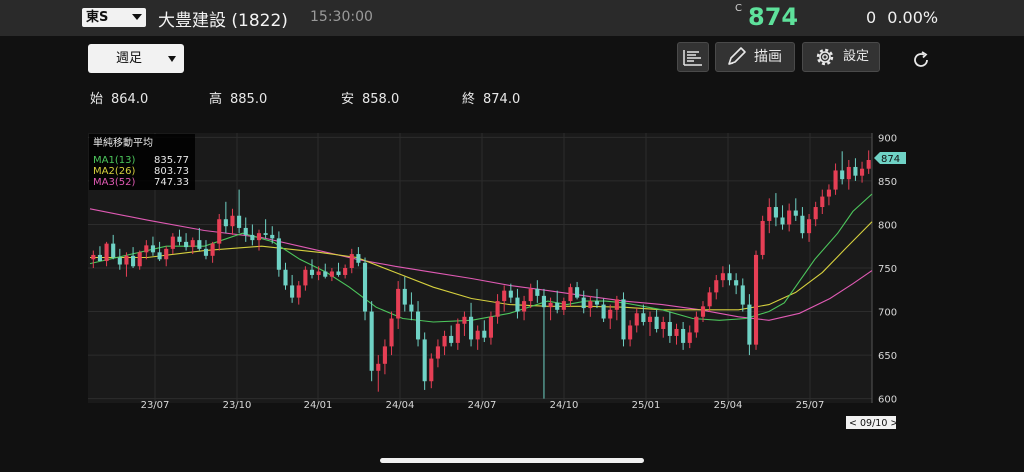 This screenshot has width=1024, height=472. I want to click on cursor-date: < 09/10 >, so click(872, 422).